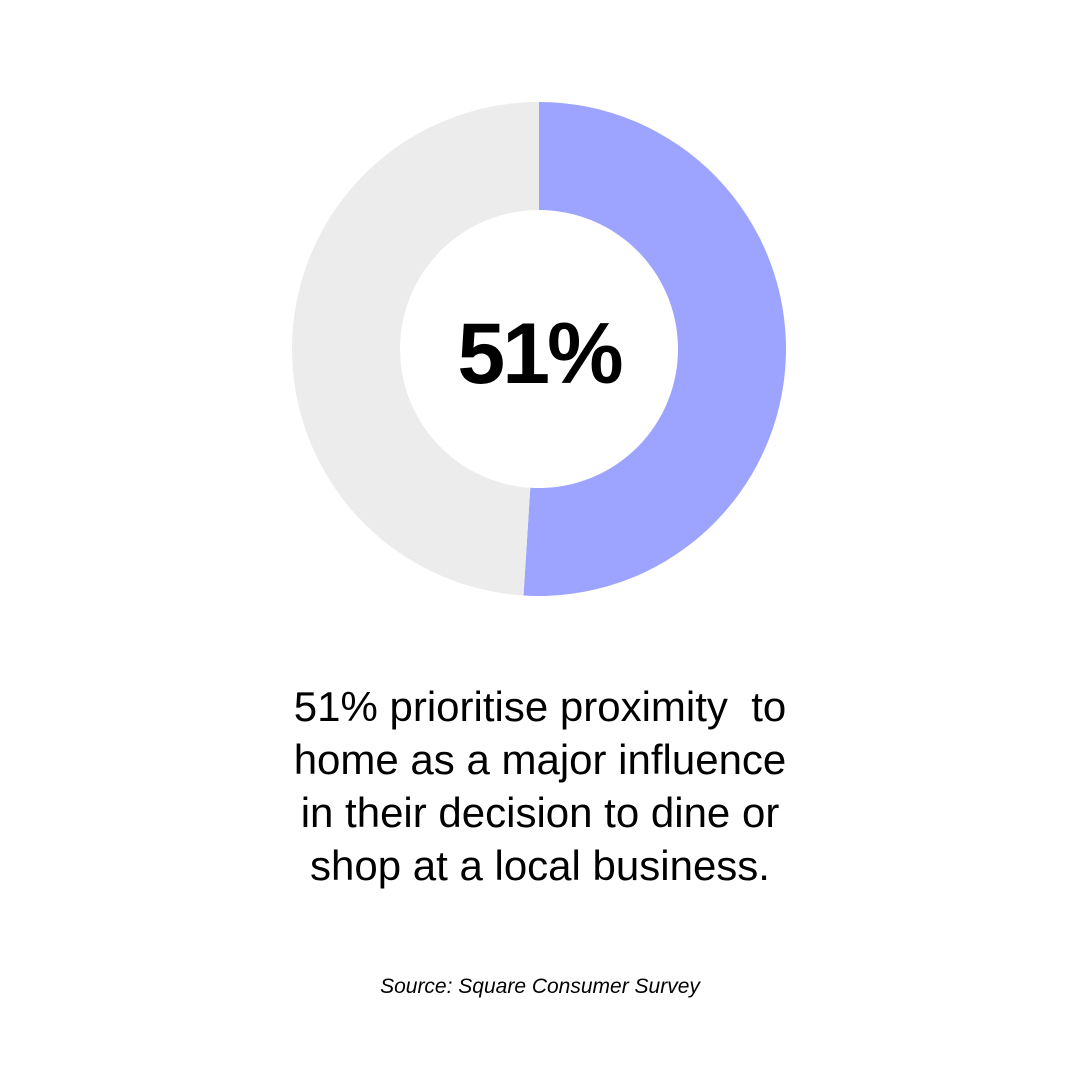  What do you see at coordinates (540, 865) in the screenshot?
I see `caption-line: shop at a local business.` at bounding box center [540, 865].